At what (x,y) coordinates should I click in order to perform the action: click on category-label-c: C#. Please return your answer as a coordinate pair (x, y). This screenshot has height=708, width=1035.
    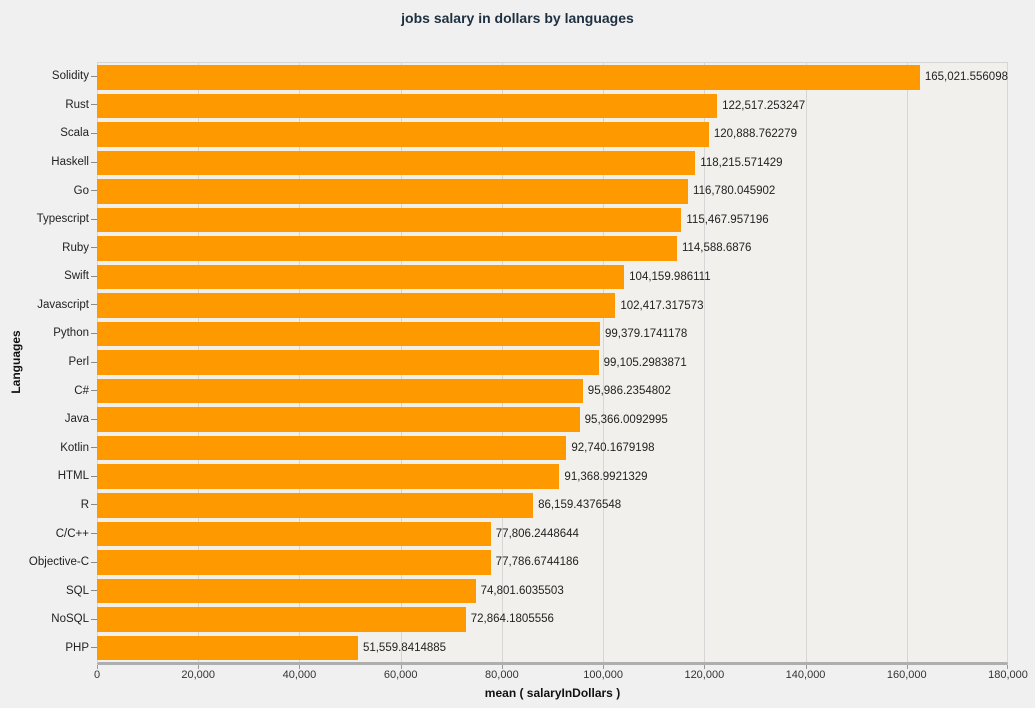
    Looking at the image, I should click on (81, 390).